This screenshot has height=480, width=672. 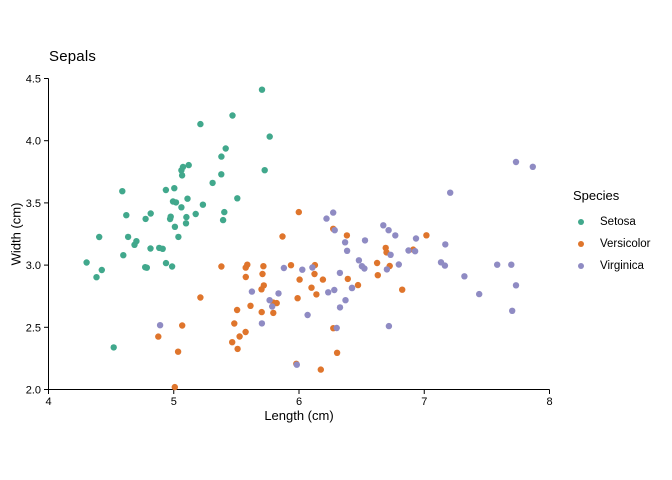 I want to click on legend-title: Species, so click(x=596, y=195).